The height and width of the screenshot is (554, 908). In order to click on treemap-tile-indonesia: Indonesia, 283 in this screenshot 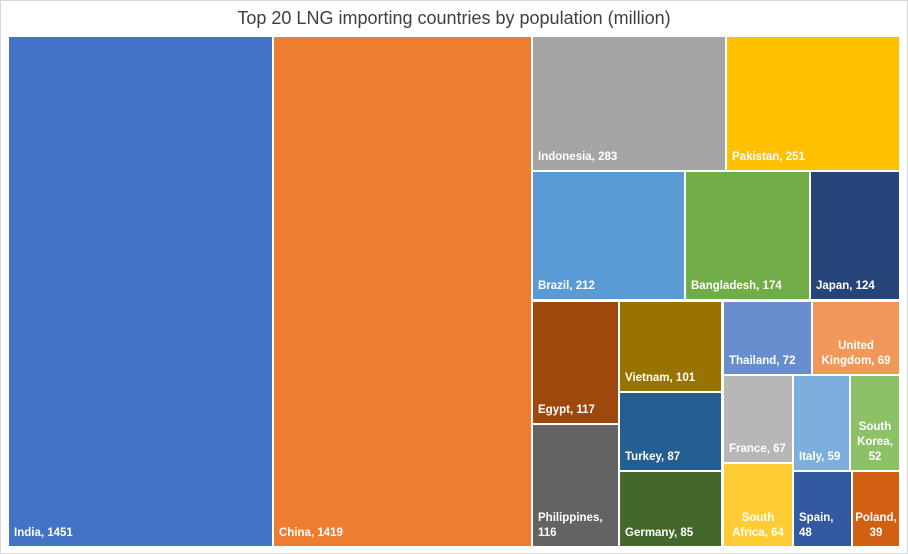, I will do `click(629, 103)`.